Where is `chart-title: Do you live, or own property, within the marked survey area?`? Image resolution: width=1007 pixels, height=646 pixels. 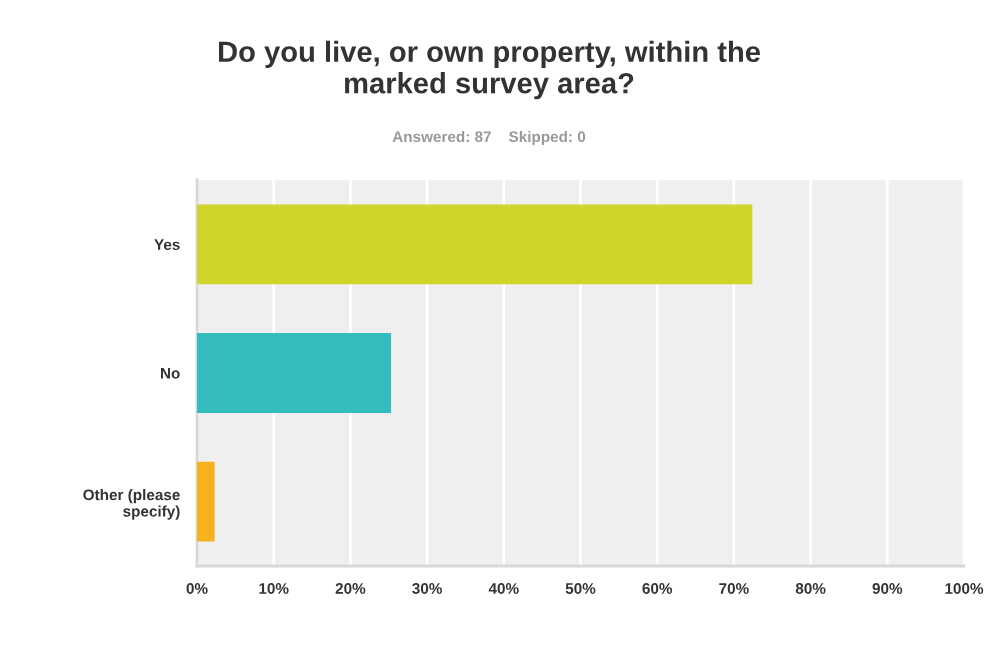 chart-title: Do you live, or own property, within the marked survey area? is located at coordinates (489, 70).